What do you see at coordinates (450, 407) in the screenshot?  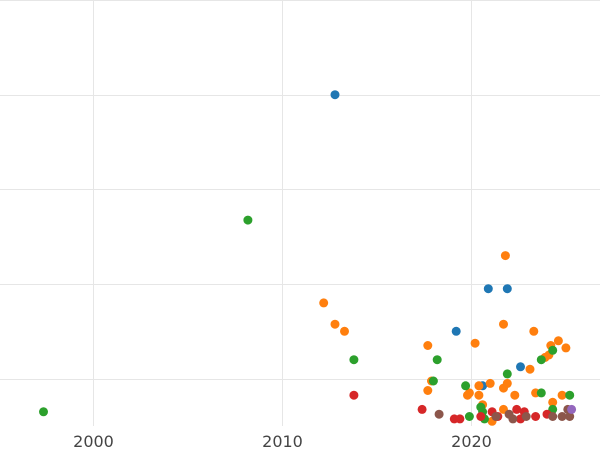 I see `series-red` at bounding box center [450, 407].